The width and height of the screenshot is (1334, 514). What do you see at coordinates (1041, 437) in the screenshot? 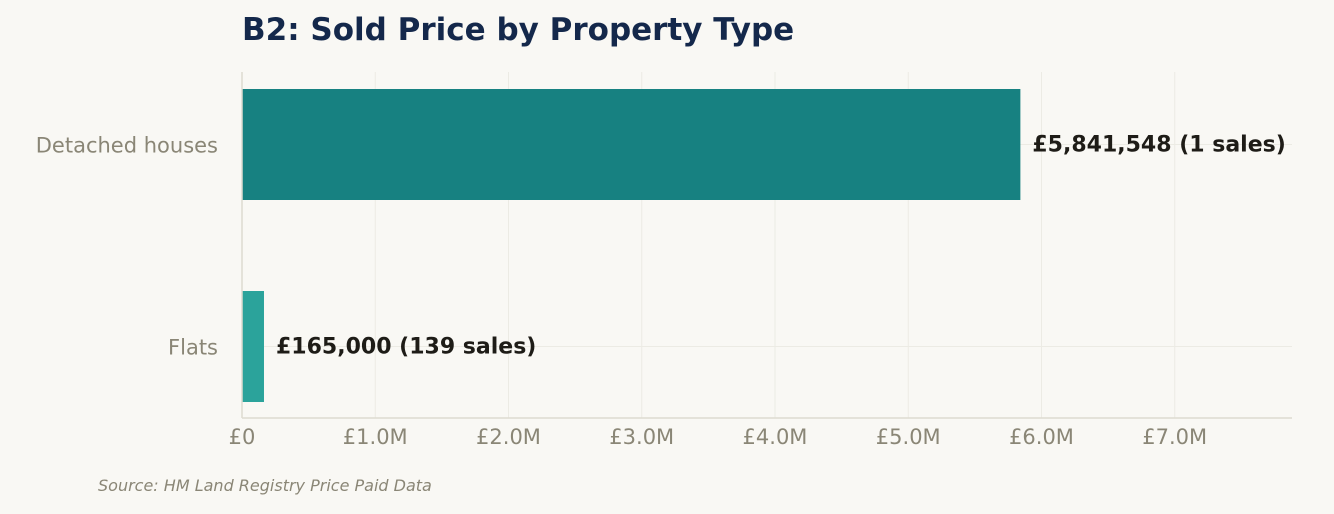
I see `x-tick-label: £6.0M` at bounding box center [1041, 437].